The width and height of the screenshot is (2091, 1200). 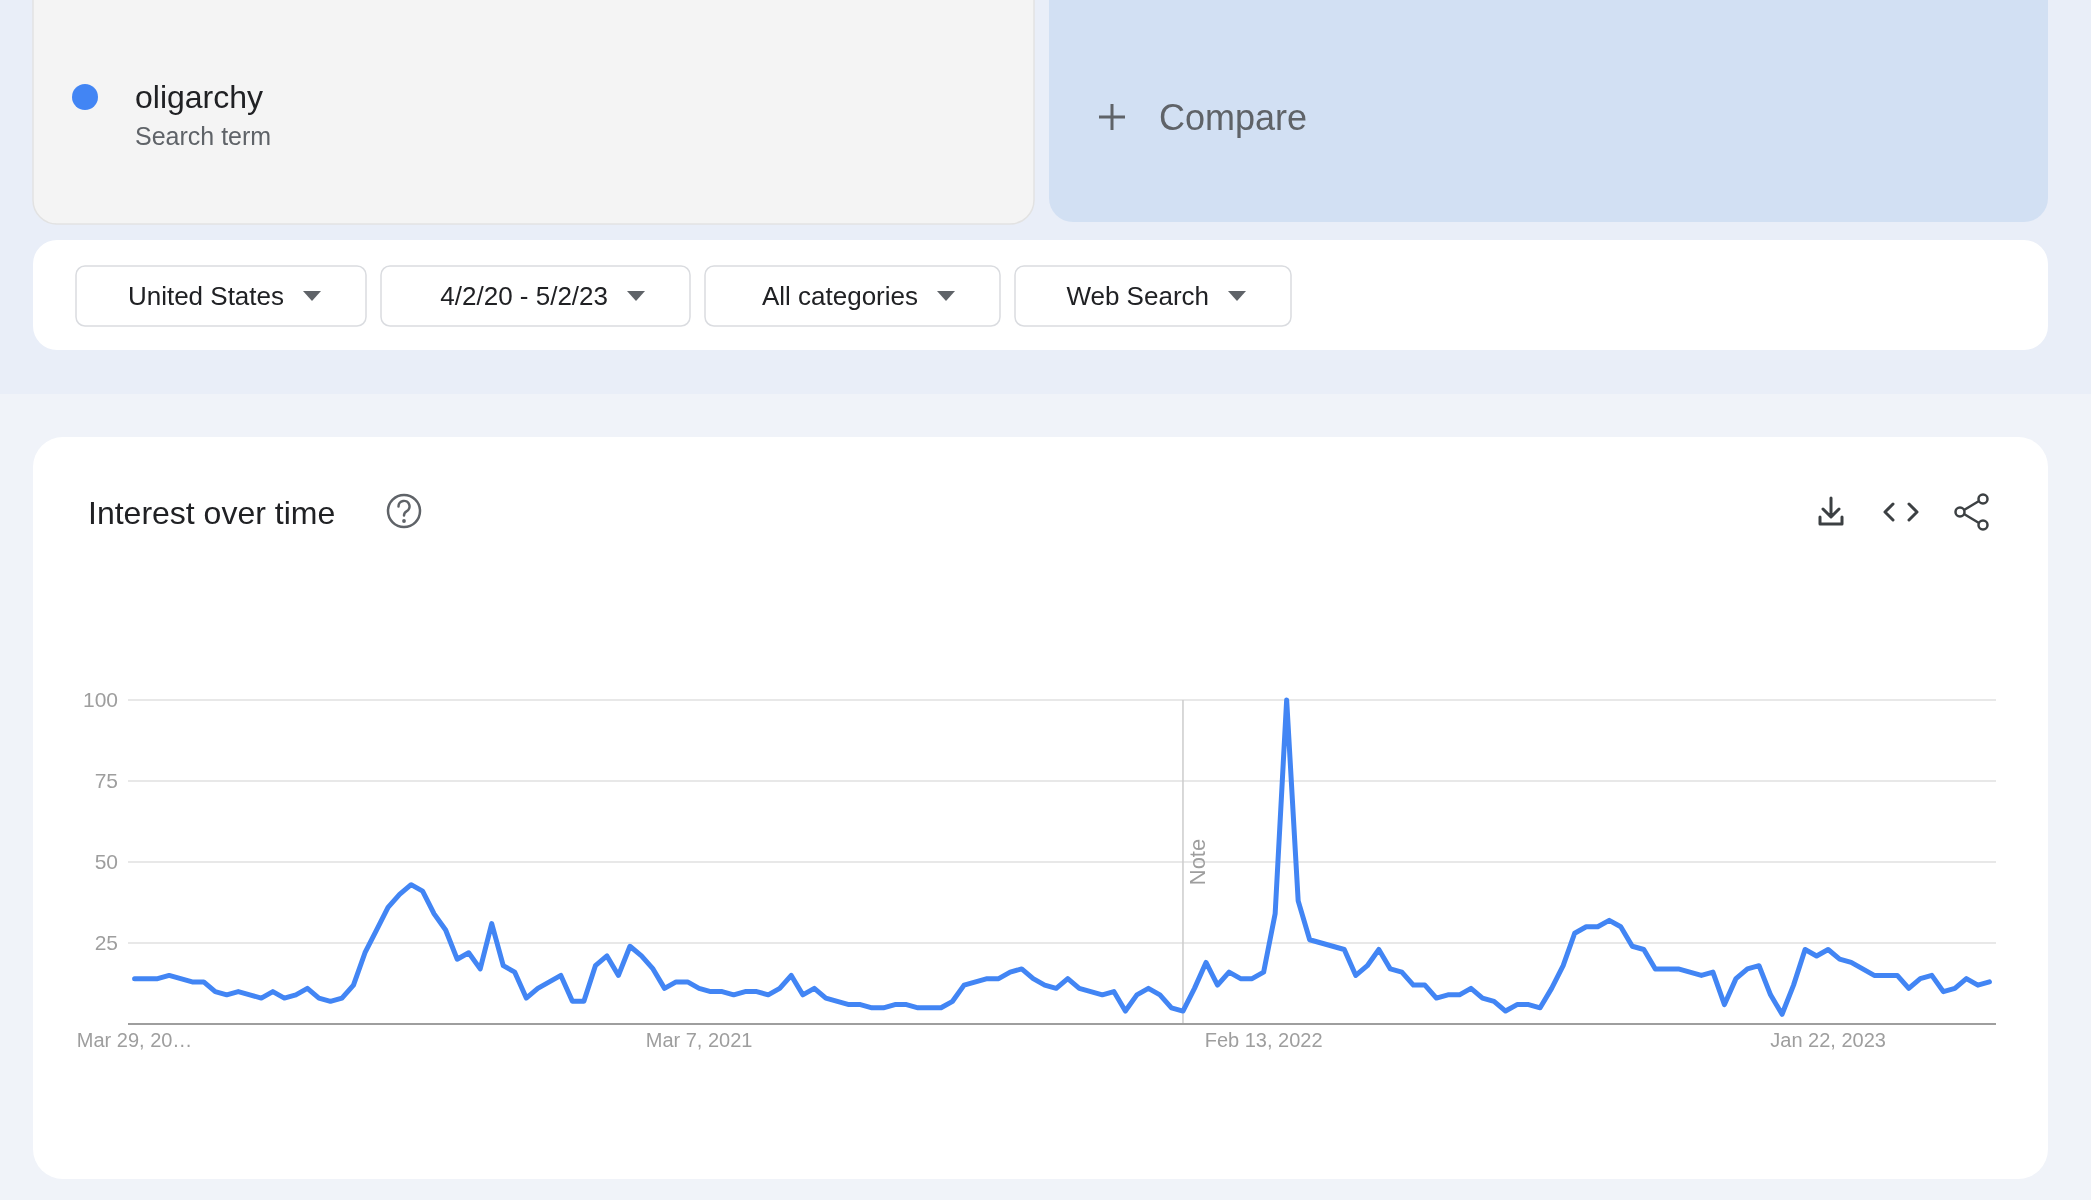 I want to click on text: Web Search, so click(x=1137, y=296).